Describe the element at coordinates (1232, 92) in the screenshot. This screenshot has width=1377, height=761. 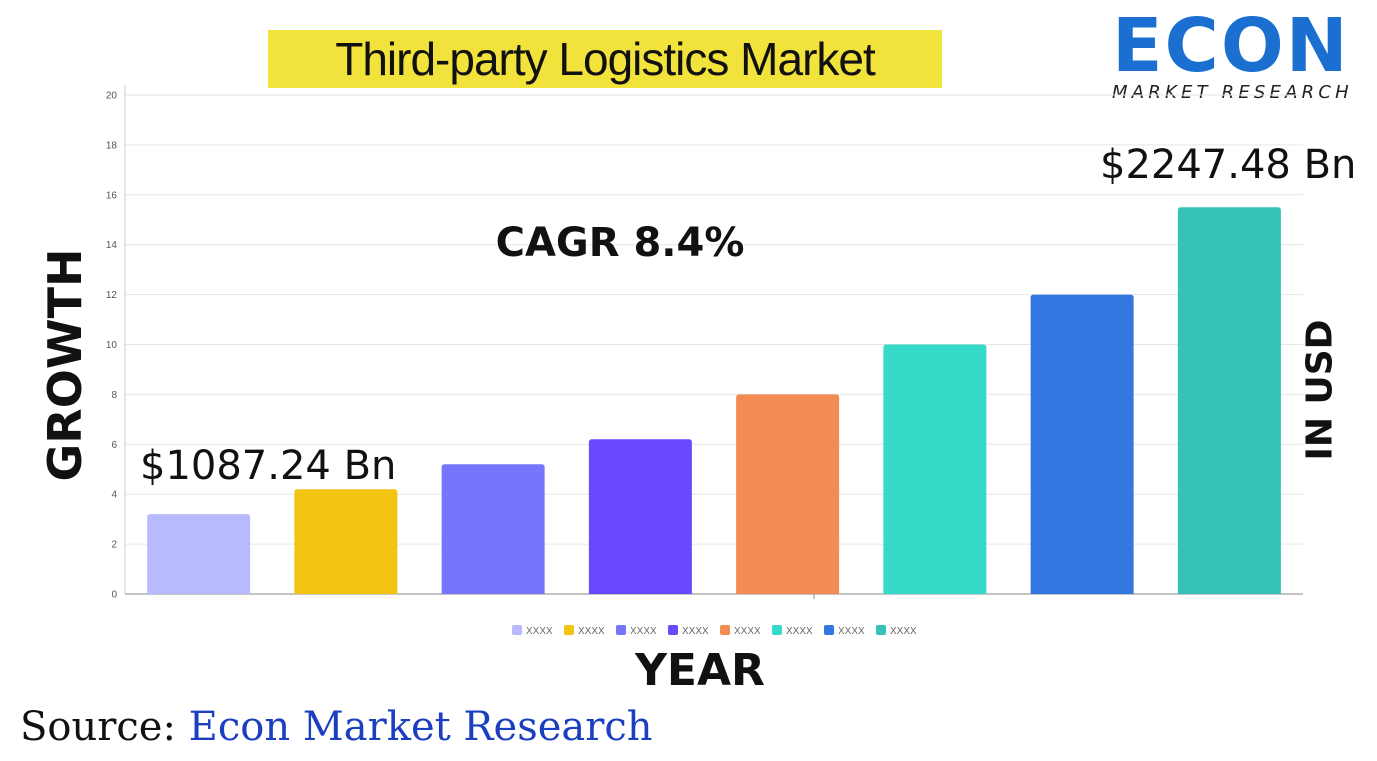
I see `logo-subtitle: MARKET RESEARCH` at that location.